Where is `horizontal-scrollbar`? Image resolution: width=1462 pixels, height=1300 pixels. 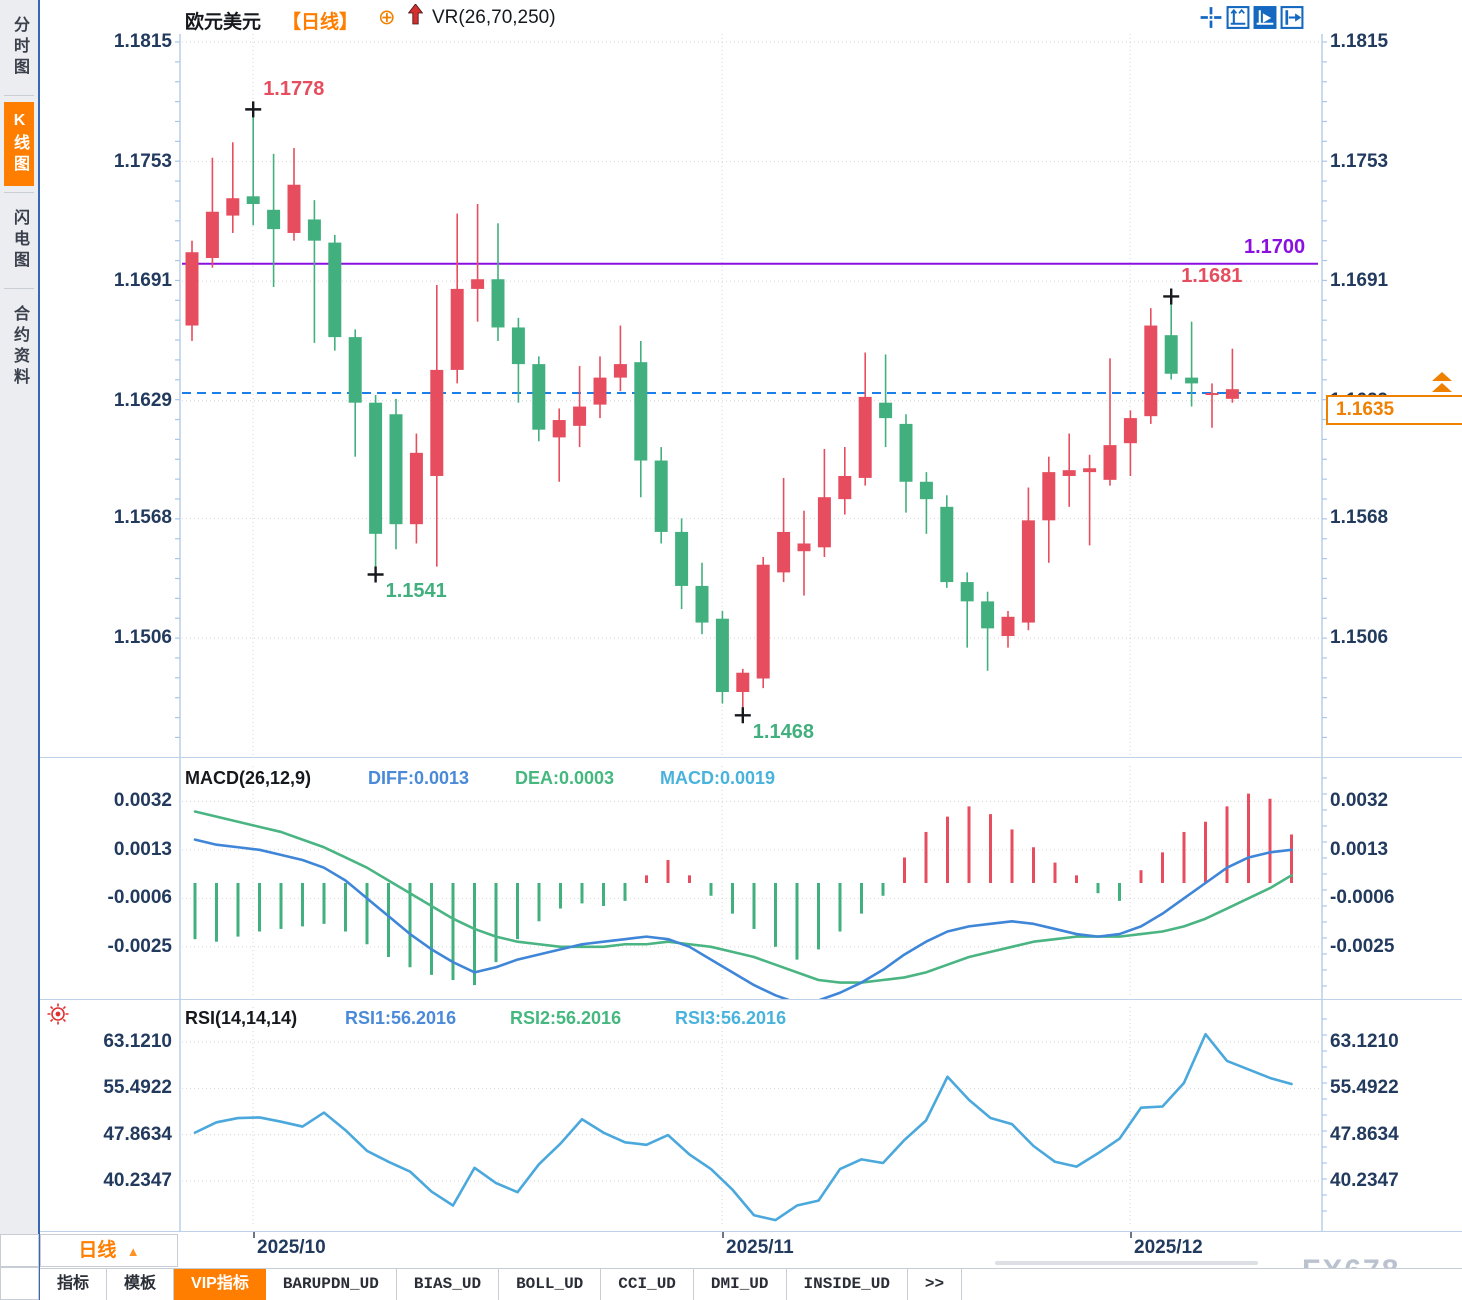 horizontal-scrollbar is located at coordinates (1126, 1263).